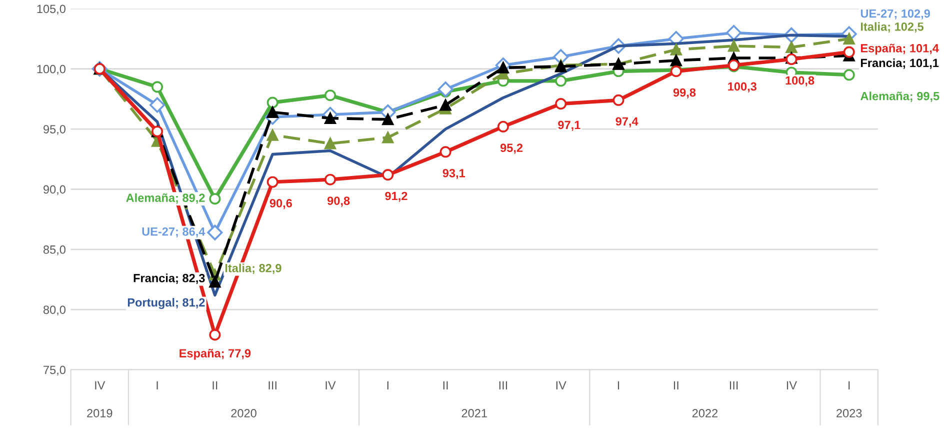 The width and height of the screenshot is (944, 435). I want to click on data-label: Alemaña; 99,5, so click(900, 97).